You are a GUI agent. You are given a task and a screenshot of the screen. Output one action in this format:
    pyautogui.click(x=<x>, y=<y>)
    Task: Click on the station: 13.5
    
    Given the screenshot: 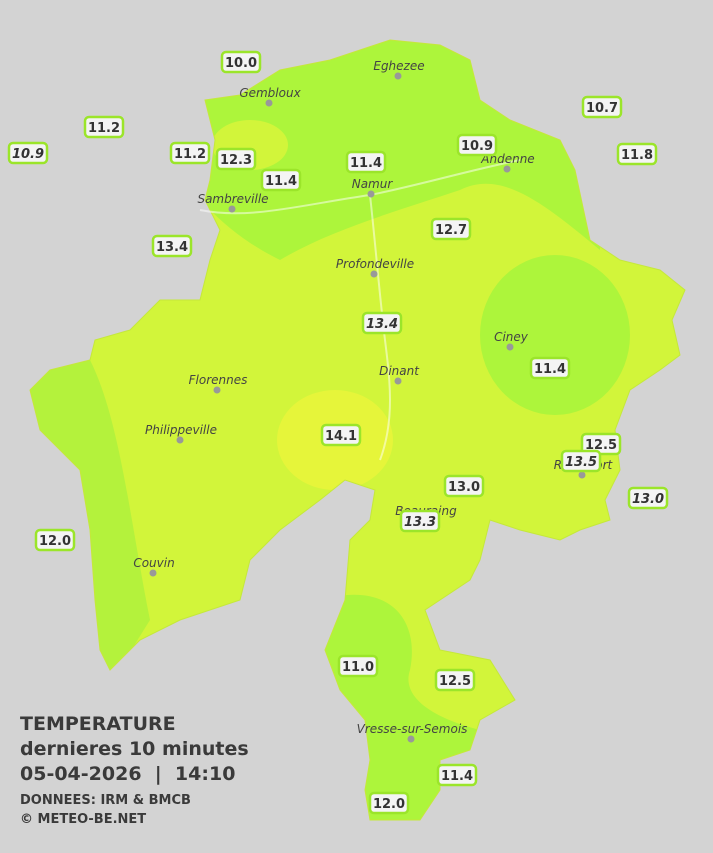 What is the action you would take?
    pyautogui.click(x=581, y=461)
    